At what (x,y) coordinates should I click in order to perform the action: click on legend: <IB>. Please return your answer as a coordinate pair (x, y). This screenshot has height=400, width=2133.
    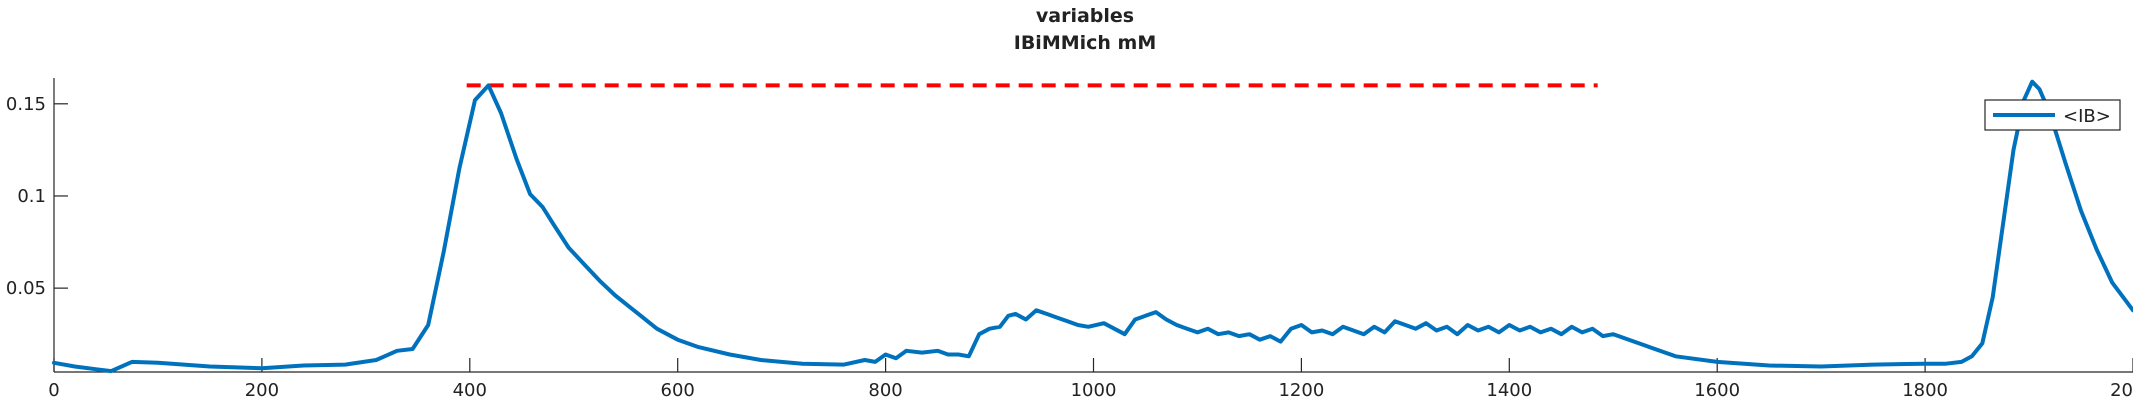
    Looking at the image, I should click on (2052, 115).